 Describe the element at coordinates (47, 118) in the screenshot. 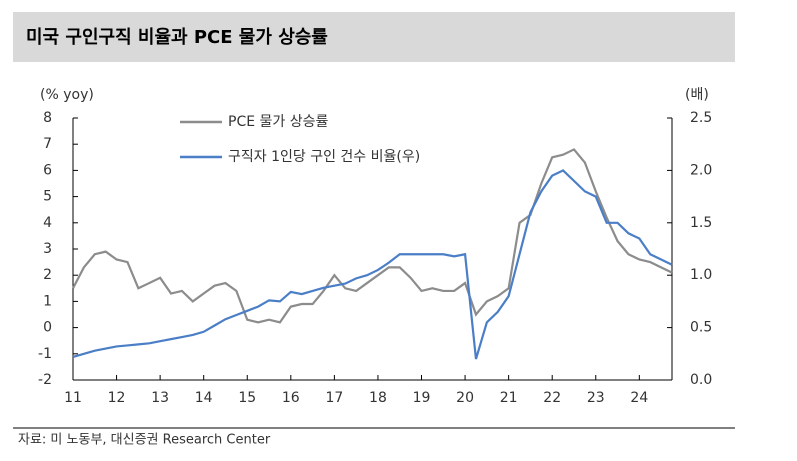

I see `y-tick-label: 8` at that location.